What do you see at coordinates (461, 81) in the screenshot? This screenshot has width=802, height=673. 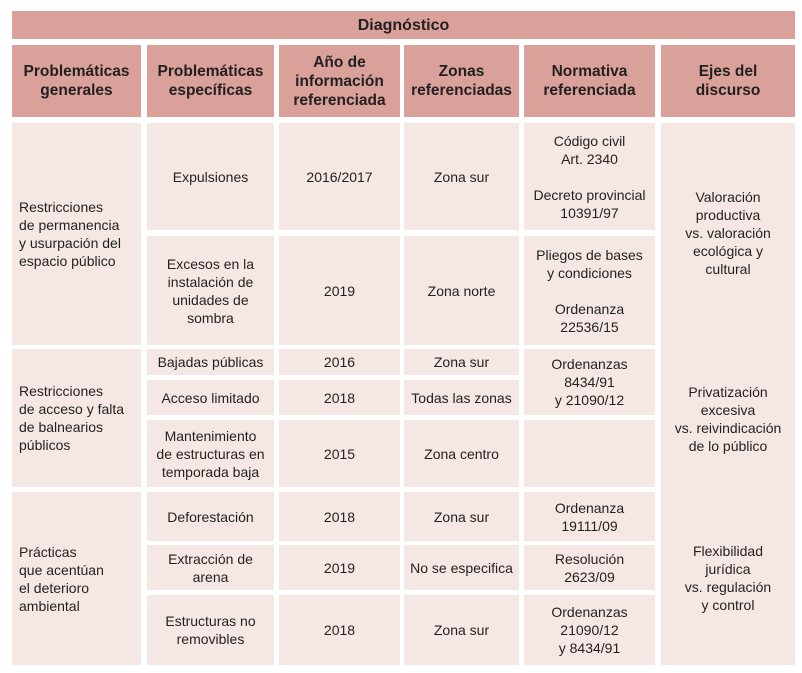 I see `header-zonas: Zonas referenciadas` at bounding box center [461, 81].